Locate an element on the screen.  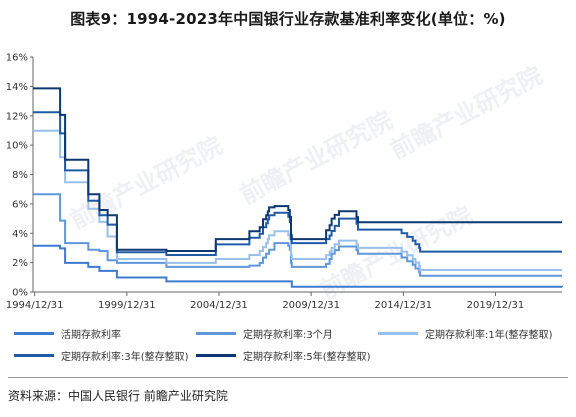
x-tick-label: 2009/12/31 is located at coordinates (311, 305).